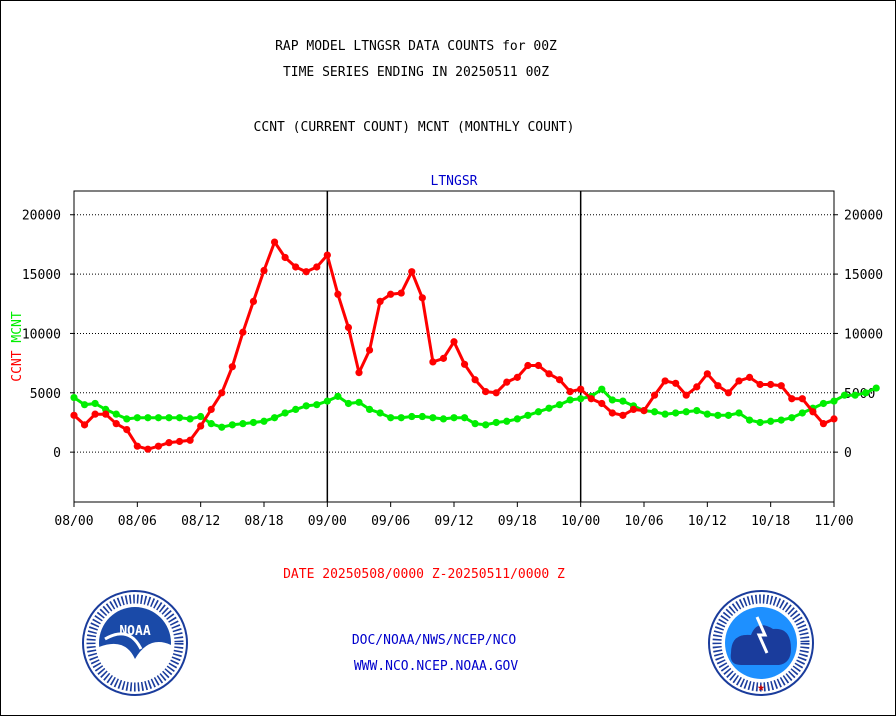  I want to click on y-tick-label-right: 10000, so click(863, 334).